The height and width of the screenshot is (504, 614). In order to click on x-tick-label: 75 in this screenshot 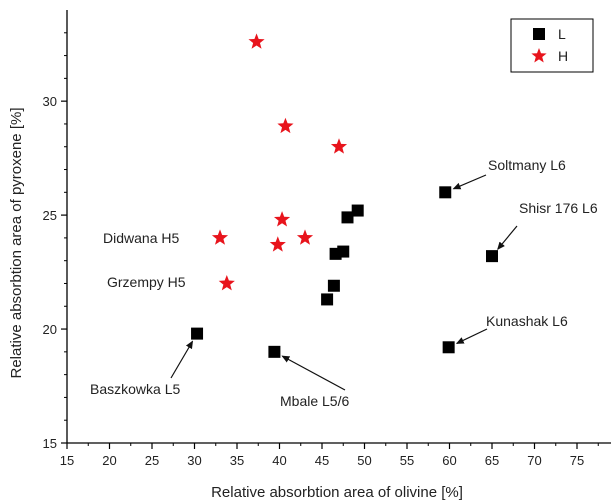, I will do `click(577, 460)`.